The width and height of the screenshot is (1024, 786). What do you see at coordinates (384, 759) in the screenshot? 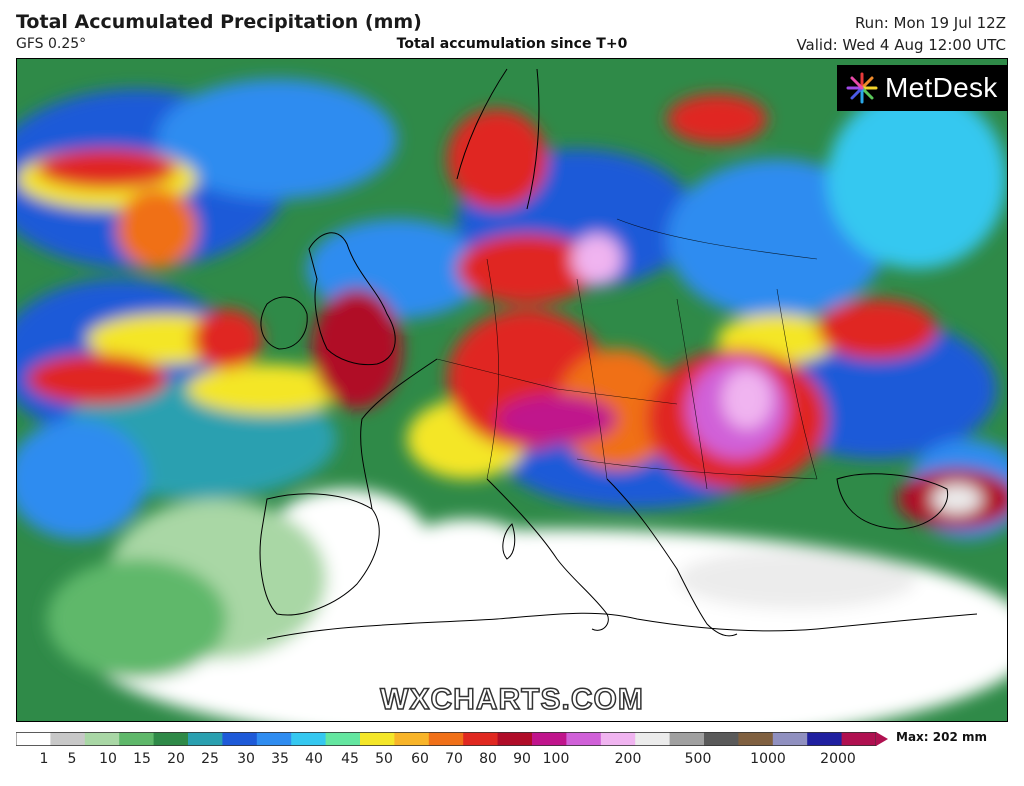
I see `scale-tick: 50` at bounding box center [384, 759].